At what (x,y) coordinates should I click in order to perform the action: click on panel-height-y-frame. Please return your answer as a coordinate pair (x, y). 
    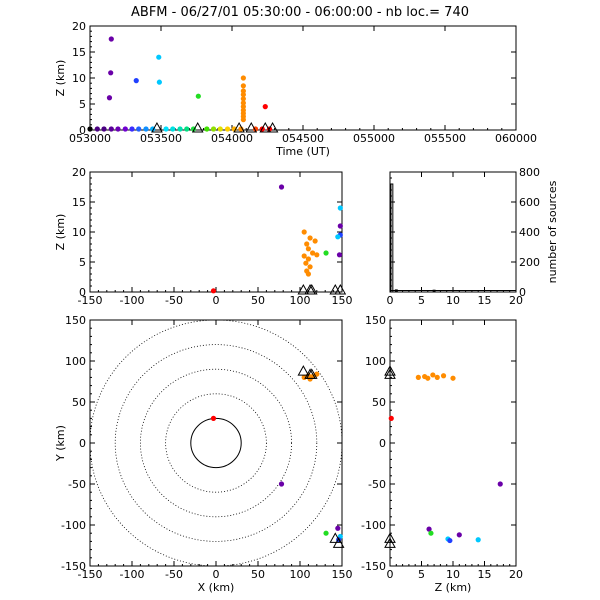
    Looking at the image, I should click on (453, 443).